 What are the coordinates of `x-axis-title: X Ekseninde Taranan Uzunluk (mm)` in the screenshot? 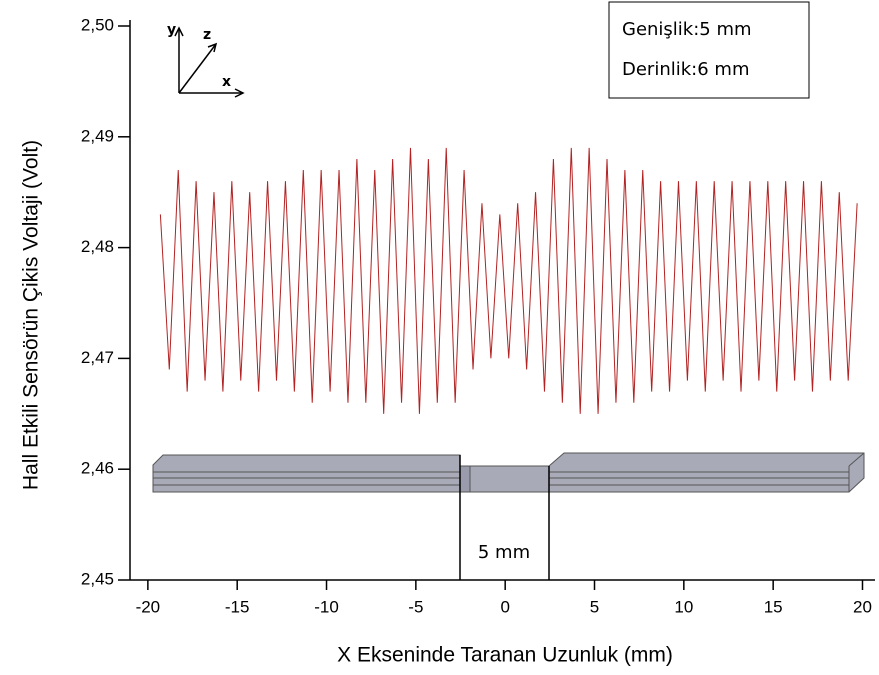 It's located at (505, 655).